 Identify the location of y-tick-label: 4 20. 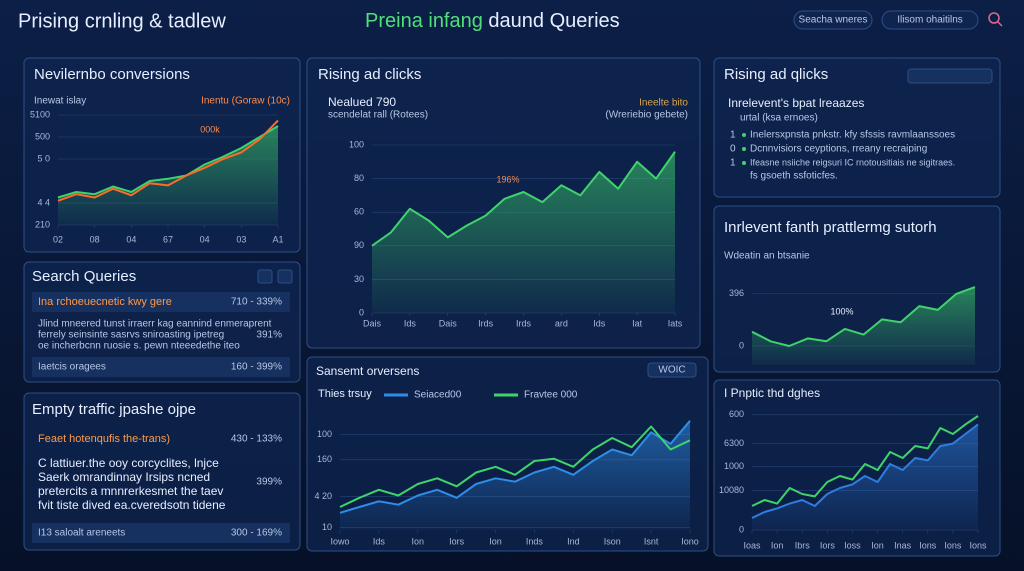
(323, 496).